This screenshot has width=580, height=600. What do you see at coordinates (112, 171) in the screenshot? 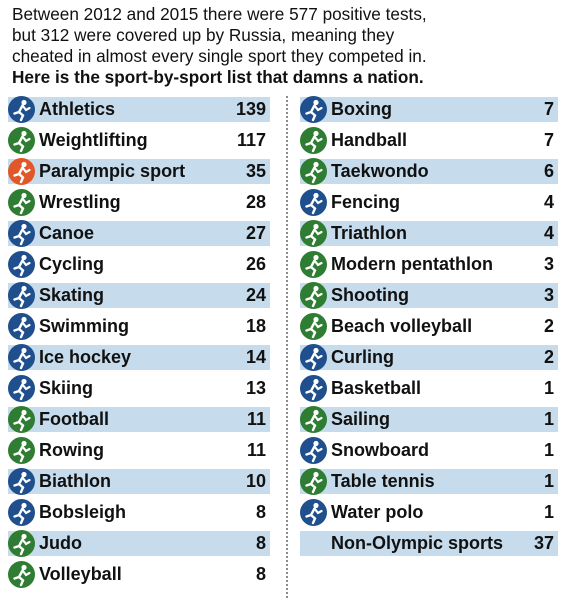
I see `sport-name: Paralympic sport` at bounding box center [112, 171].